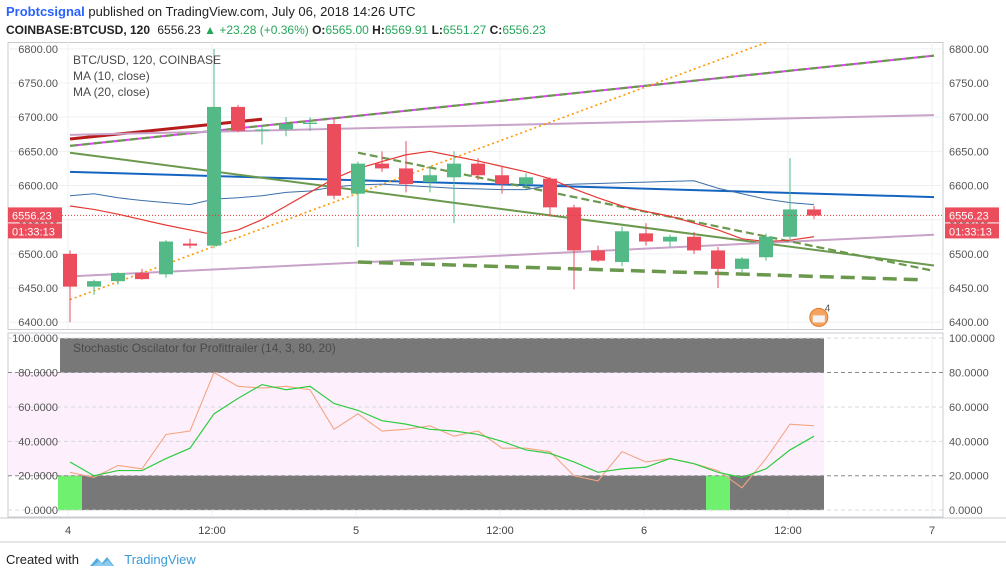  What do you see at coordinates (969, 289) in the screenshot?
I see `price-tick-right: 6450.00` at bounding box center [969, 289].